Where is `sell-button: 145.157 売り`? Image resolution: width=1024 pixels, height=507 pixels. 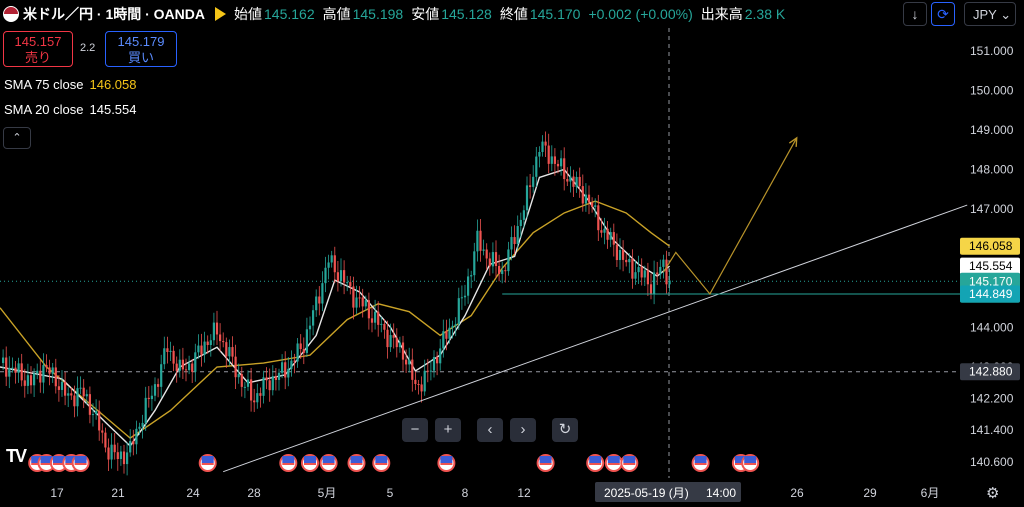
sell-button: 145.157 売り is located at coordinates (38, 49).